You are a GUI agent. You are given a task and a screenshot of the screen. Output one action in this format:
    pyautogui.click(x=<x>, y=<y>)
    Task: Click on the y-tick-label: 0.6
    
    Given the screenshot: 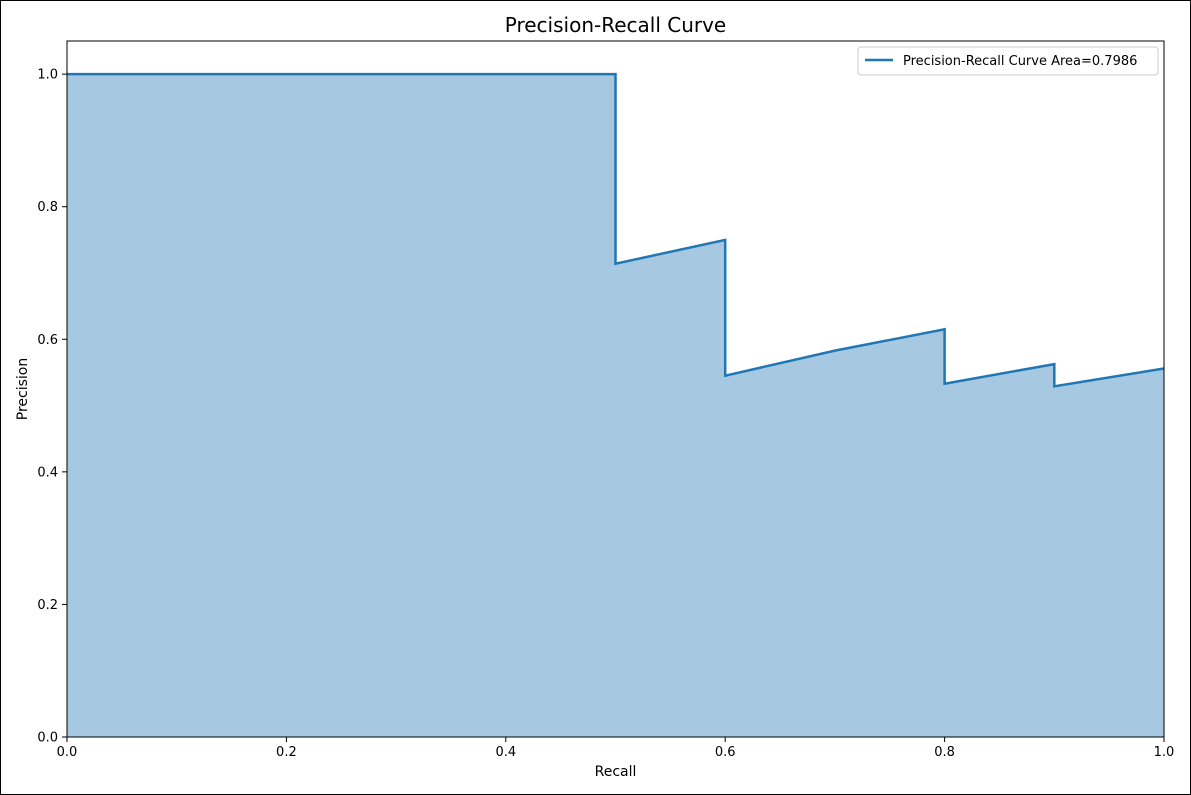 What is the action you would take?
    pyautogui.click(x=47, y=340)
    